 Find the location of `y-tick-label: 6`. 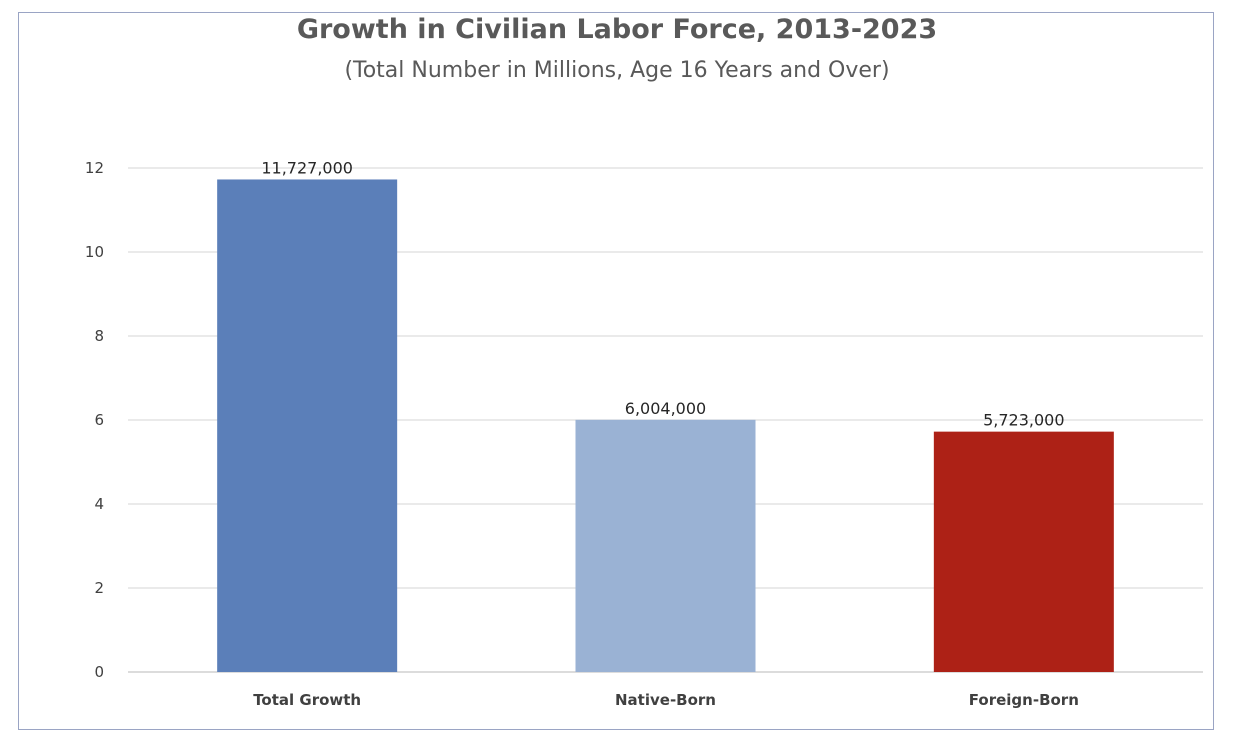

y-tick-label: 6 is located at coordinates (99, 420).